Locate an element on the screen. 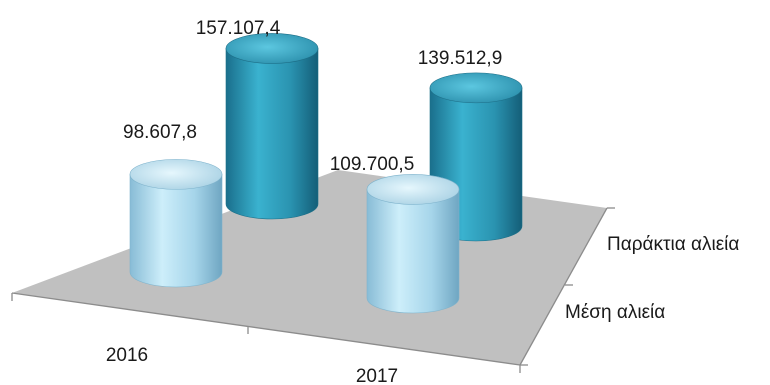 This screenshot has height=385, width=770. category-label: 2016 is located at coordinates (127, 355).